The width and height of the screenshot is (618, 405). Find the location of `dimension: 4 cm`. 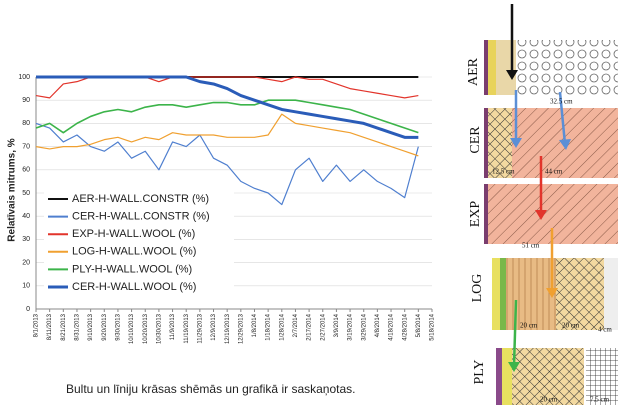

dimension: 4 cm is located at coordinates (605, 330).